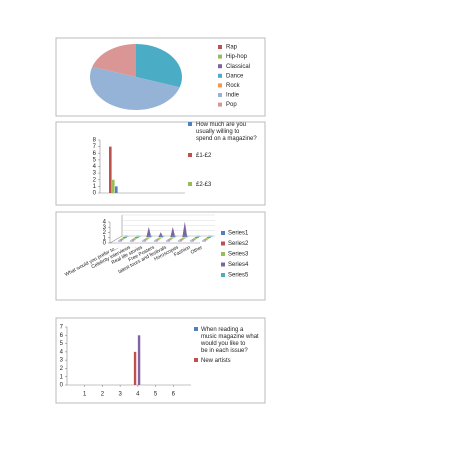  I want to click on legend-label: Classical, so click(238, 67).